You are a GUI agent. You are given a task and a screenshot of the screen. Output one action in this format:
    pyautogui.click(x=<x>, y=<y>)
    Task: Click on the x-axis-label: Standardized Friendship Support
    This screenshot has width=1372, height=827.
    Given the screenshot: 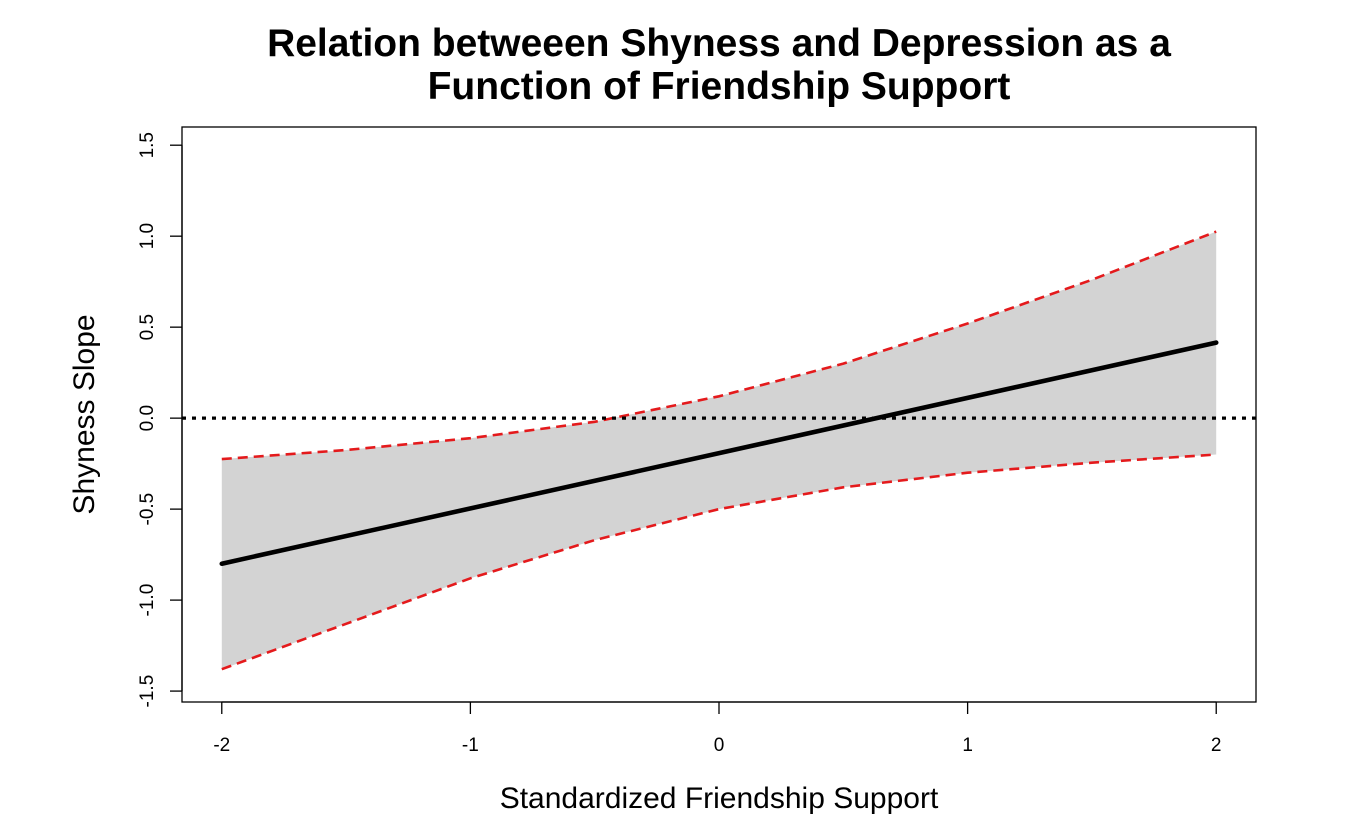 What is the action you would take?
    pyautogui.click(x=719, y=798)
    